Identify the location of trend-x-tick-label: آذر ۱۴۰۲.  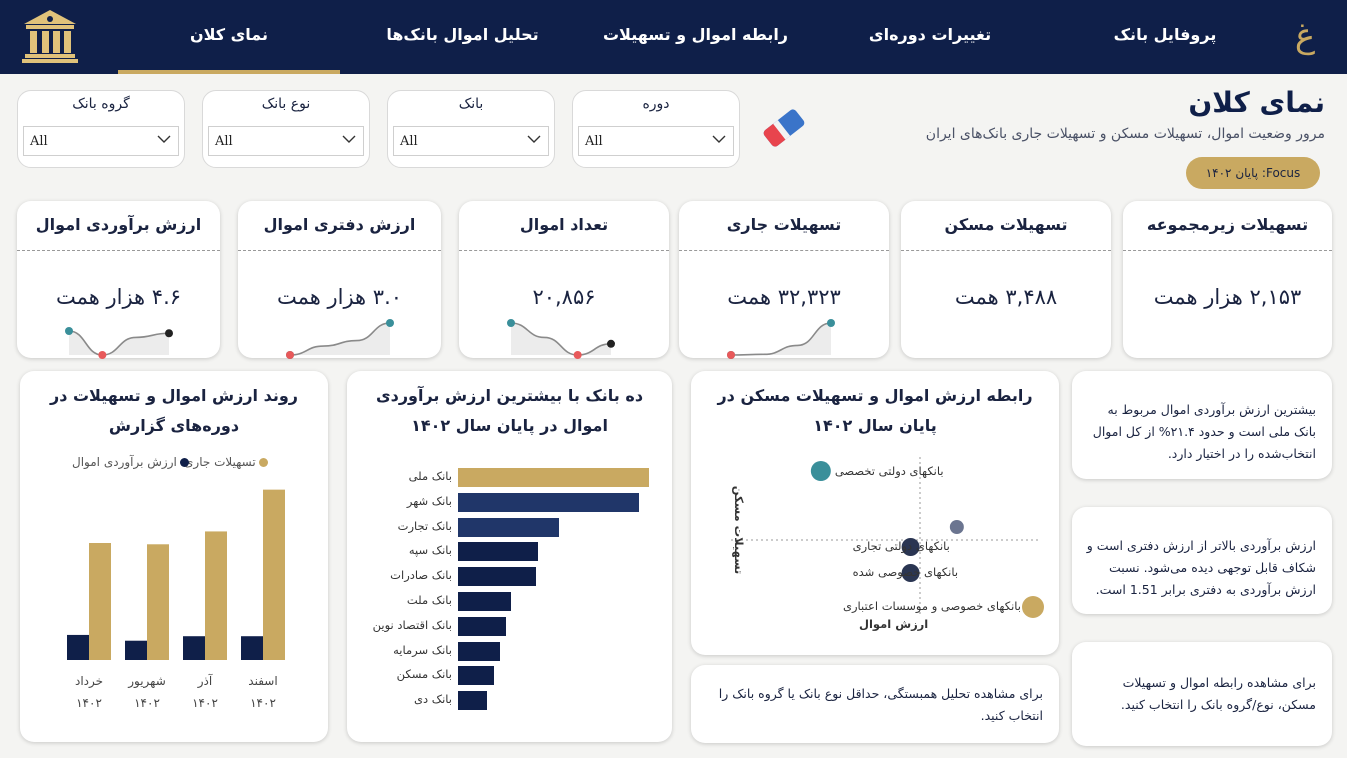
(205, 692).